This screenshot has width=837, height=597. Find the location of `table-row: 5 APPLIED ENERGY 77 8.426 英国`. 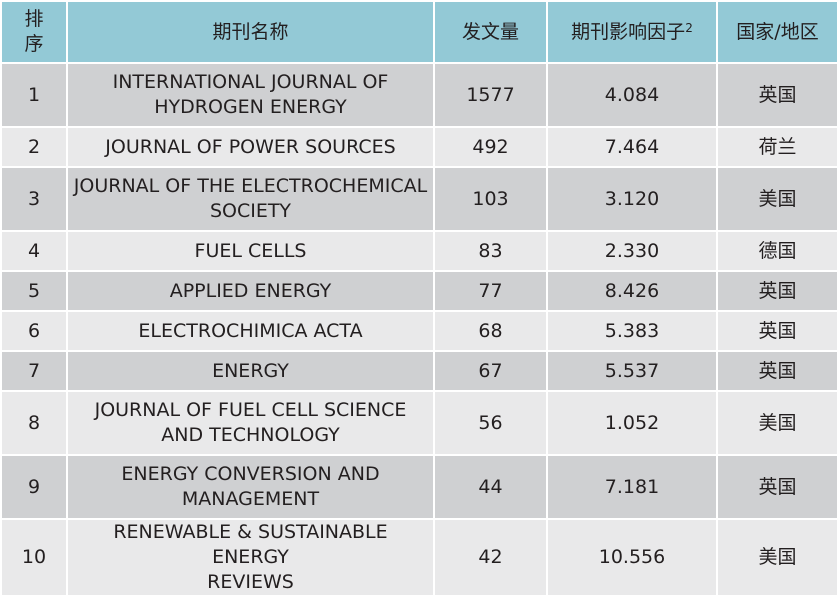

table-row: 5 APPLIED ENERGY 77 8.426 英国 is located at coordinates (418, 291).